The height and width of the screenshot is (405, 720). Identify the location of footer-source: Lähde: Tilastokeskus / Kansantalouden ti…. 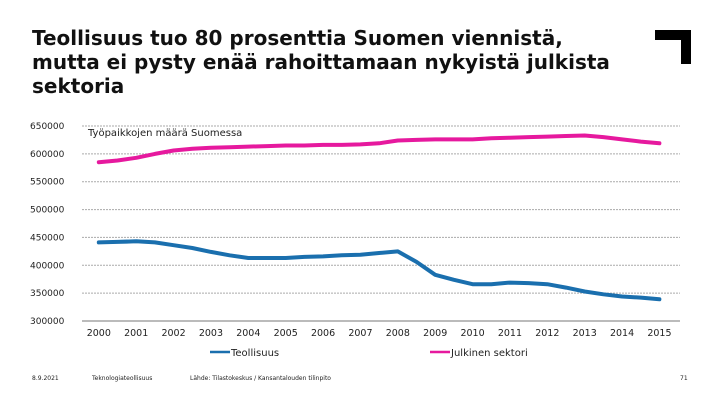
(260, 378).